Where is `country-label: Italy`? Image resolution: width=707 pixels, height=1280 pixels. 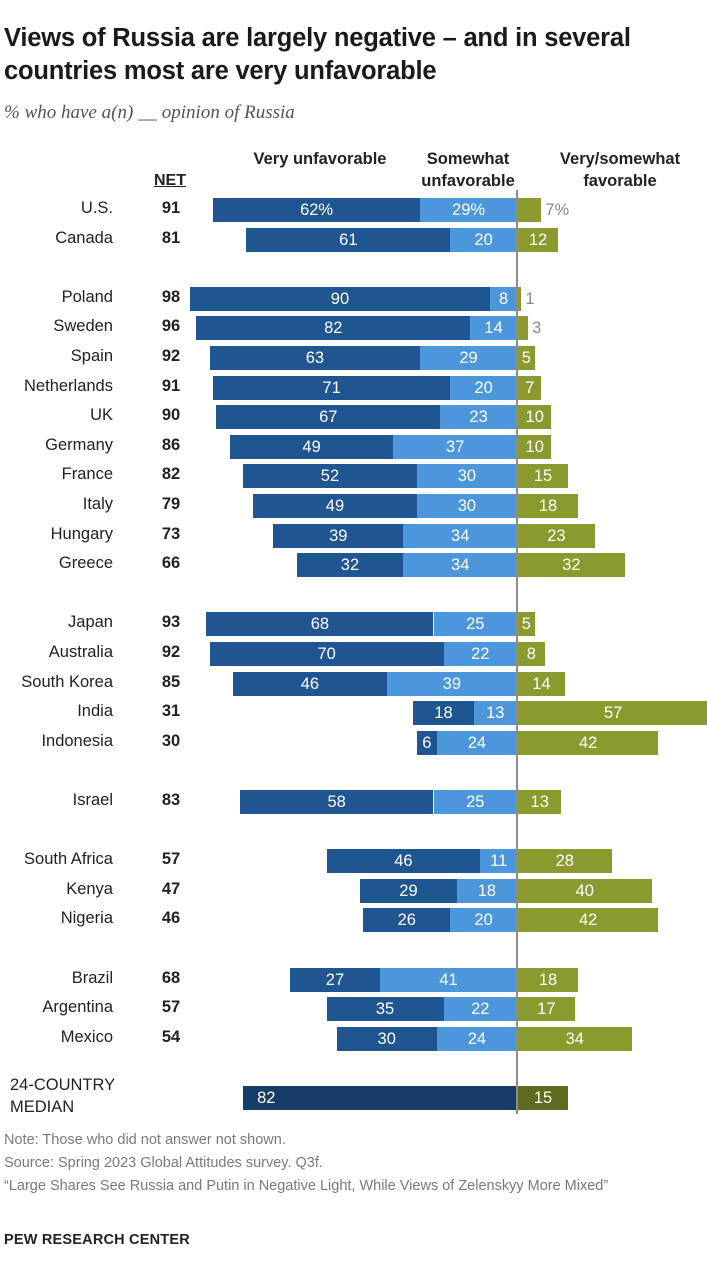 country-label: Italy is located at coordinates (97, 504).